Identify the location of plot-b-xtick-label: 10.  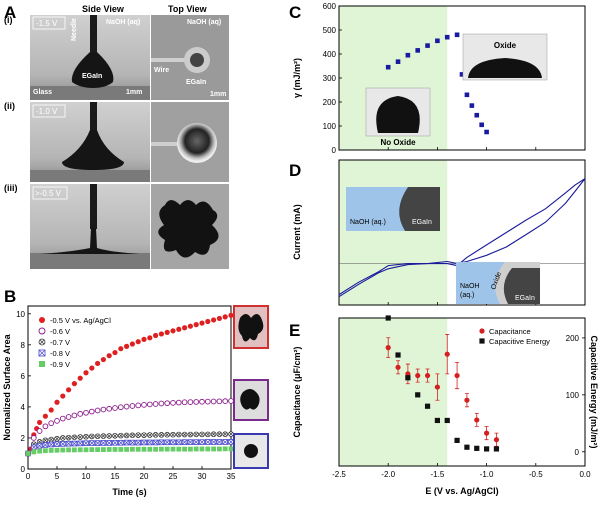
(86, 476).